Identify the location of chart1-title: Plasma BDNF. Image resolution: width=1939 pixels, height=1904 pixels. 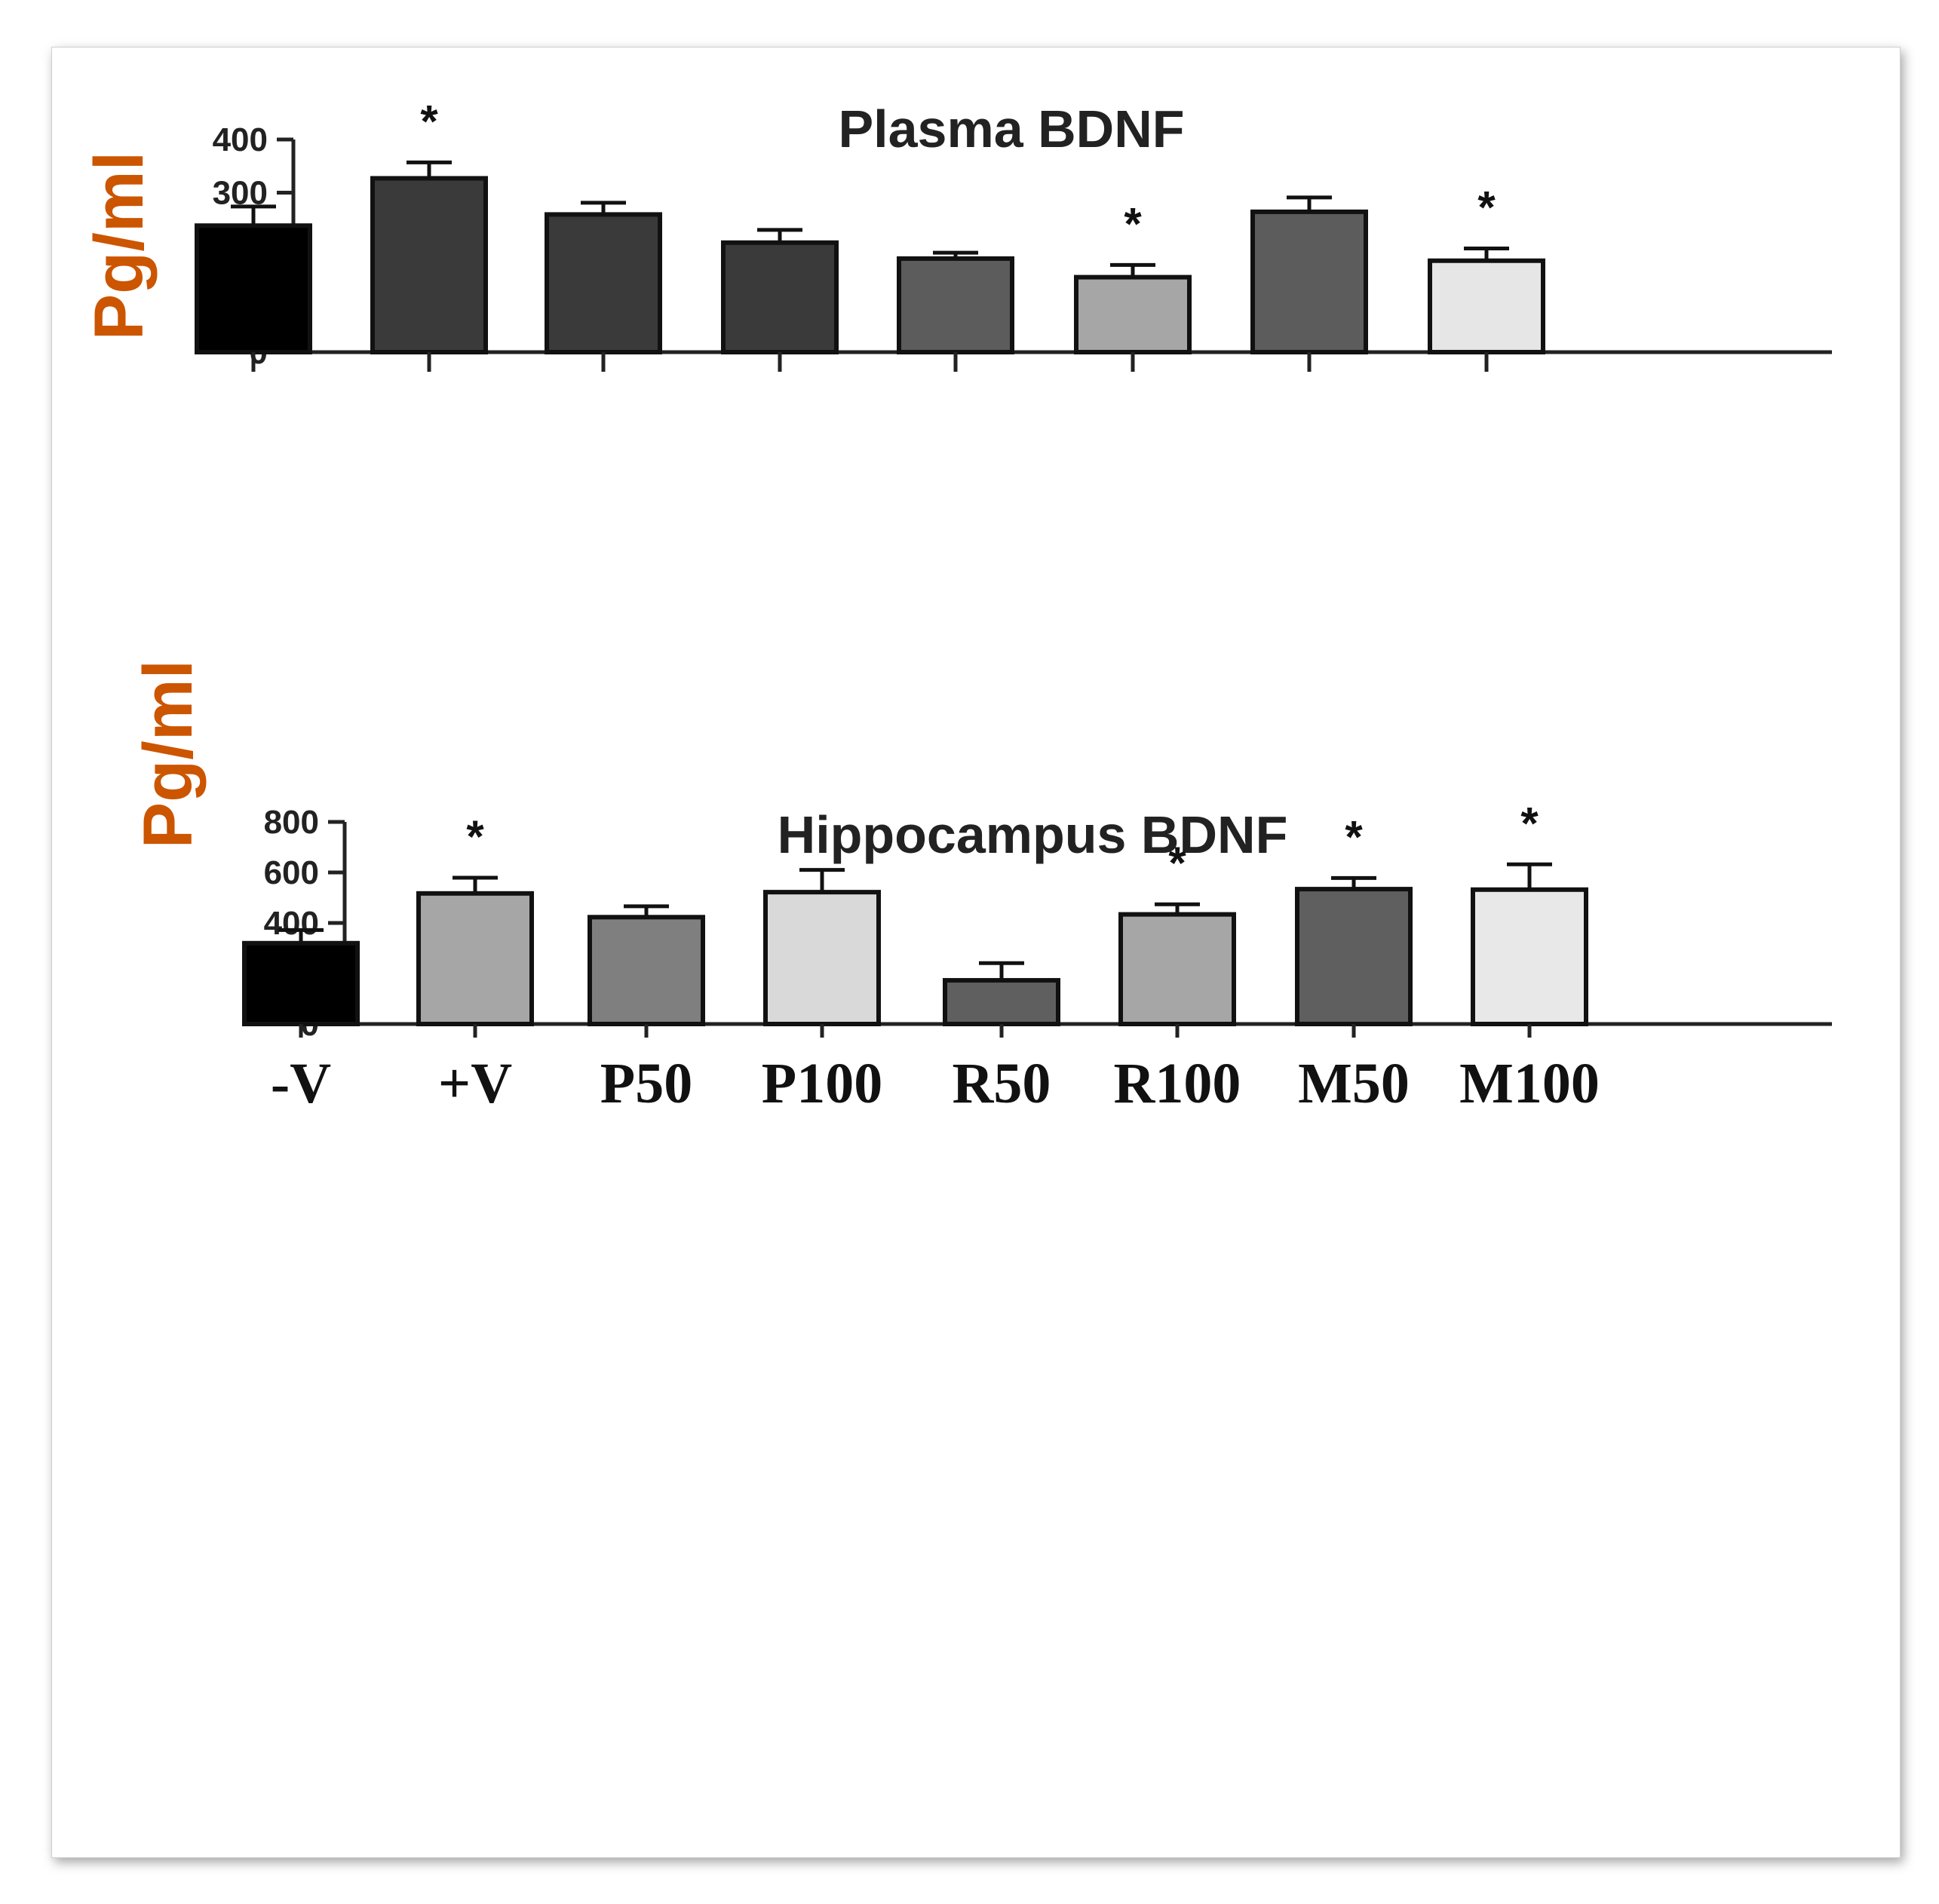
(1011, 129).